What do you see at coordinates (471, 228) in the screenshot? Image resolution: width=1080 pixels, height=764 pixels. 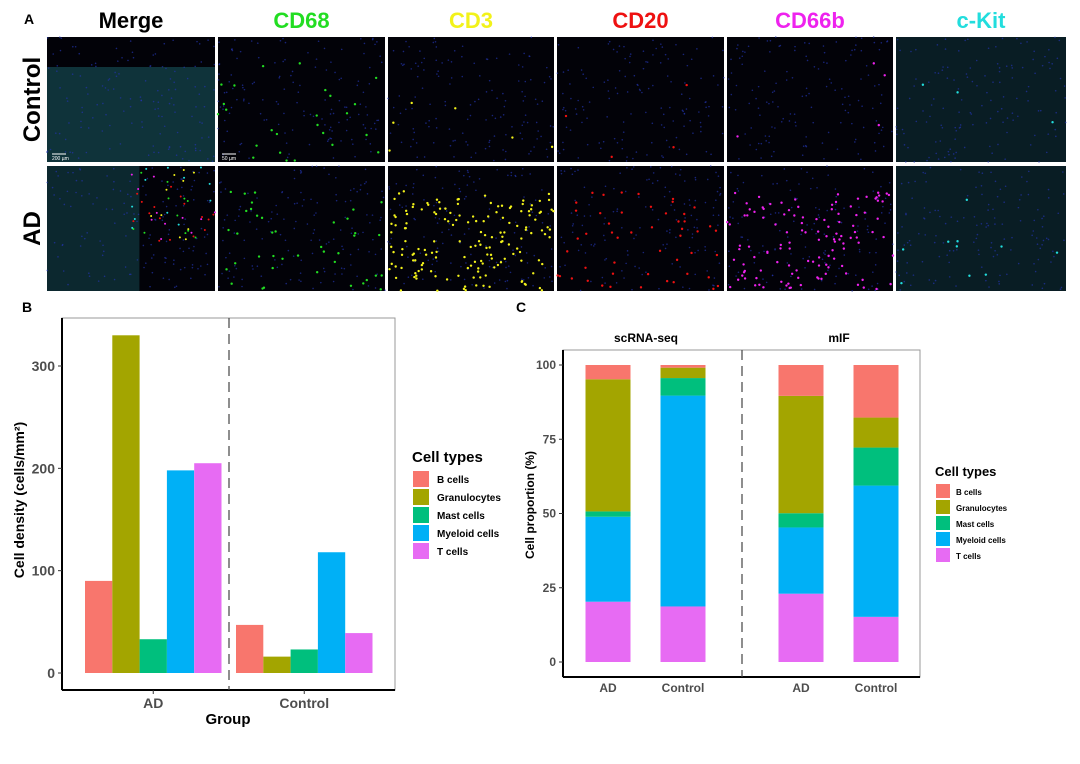 I see `micrograph-background` at bounding box center [471, 228].